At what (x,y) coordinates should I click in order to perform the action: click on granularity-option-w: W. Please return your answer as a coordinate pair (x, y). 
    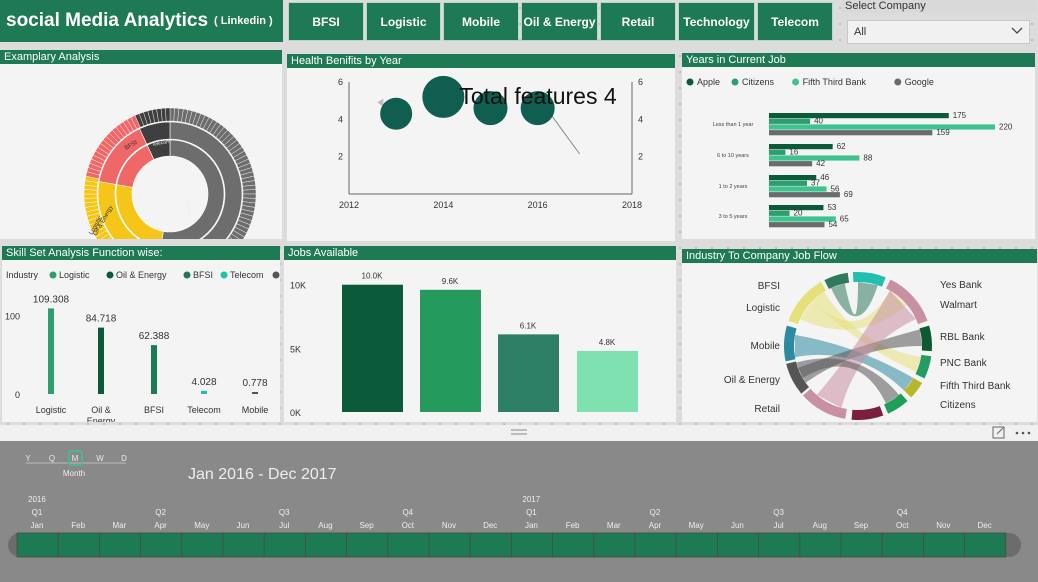
    Looking at the image, I should click on (100, 458).